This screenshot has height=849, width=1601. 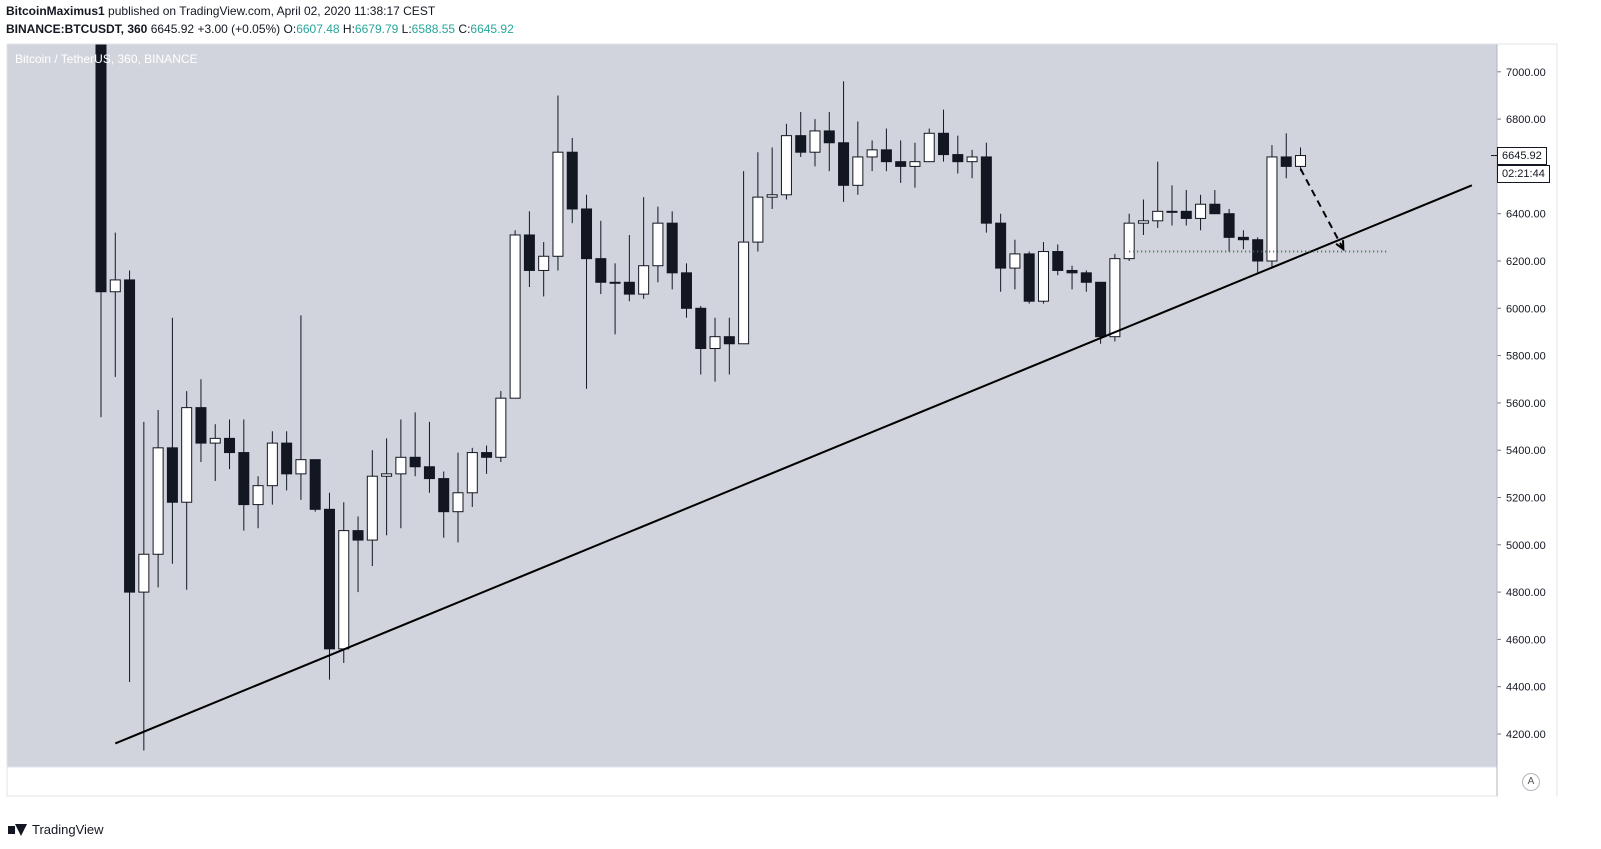 What do you see at coordinates (55, 11) in the screenshot?
I see `author-name: BitcoinMaximus1` at bounding box center [55, 11].